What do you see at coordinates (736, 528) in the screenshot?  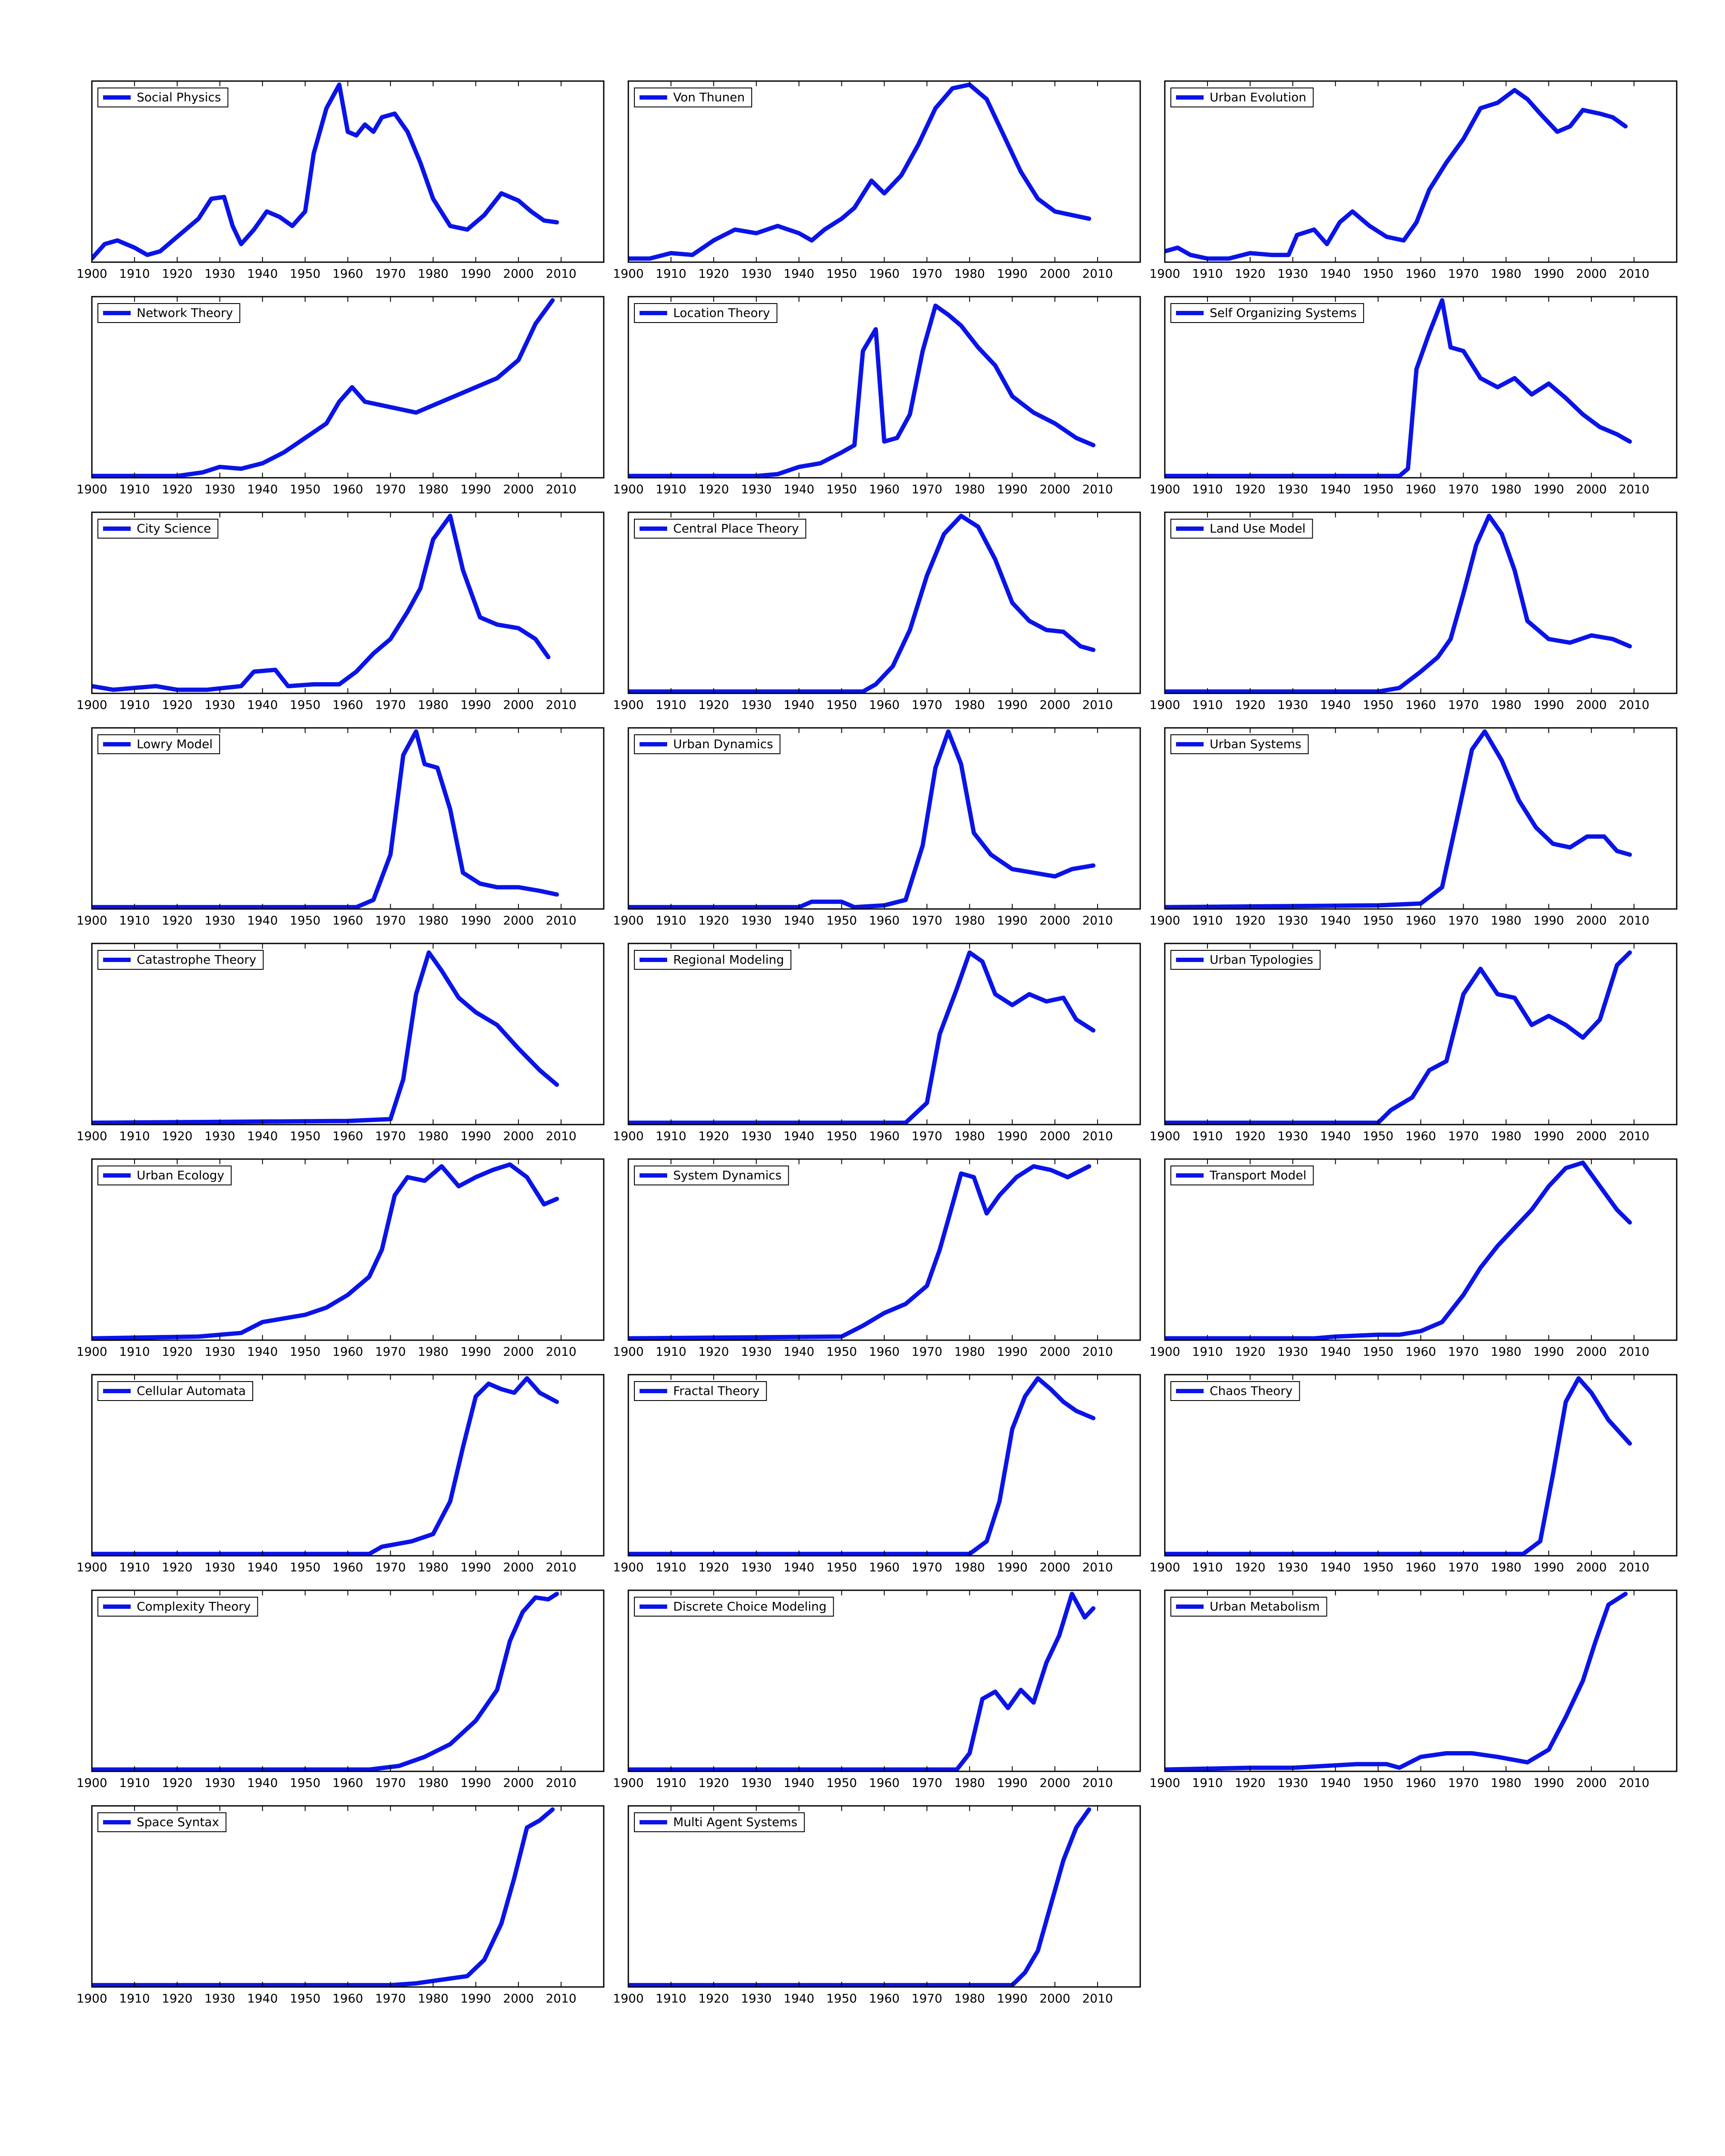 I see `legend-label: Central Place Theory` at bounding box center [736, 528].